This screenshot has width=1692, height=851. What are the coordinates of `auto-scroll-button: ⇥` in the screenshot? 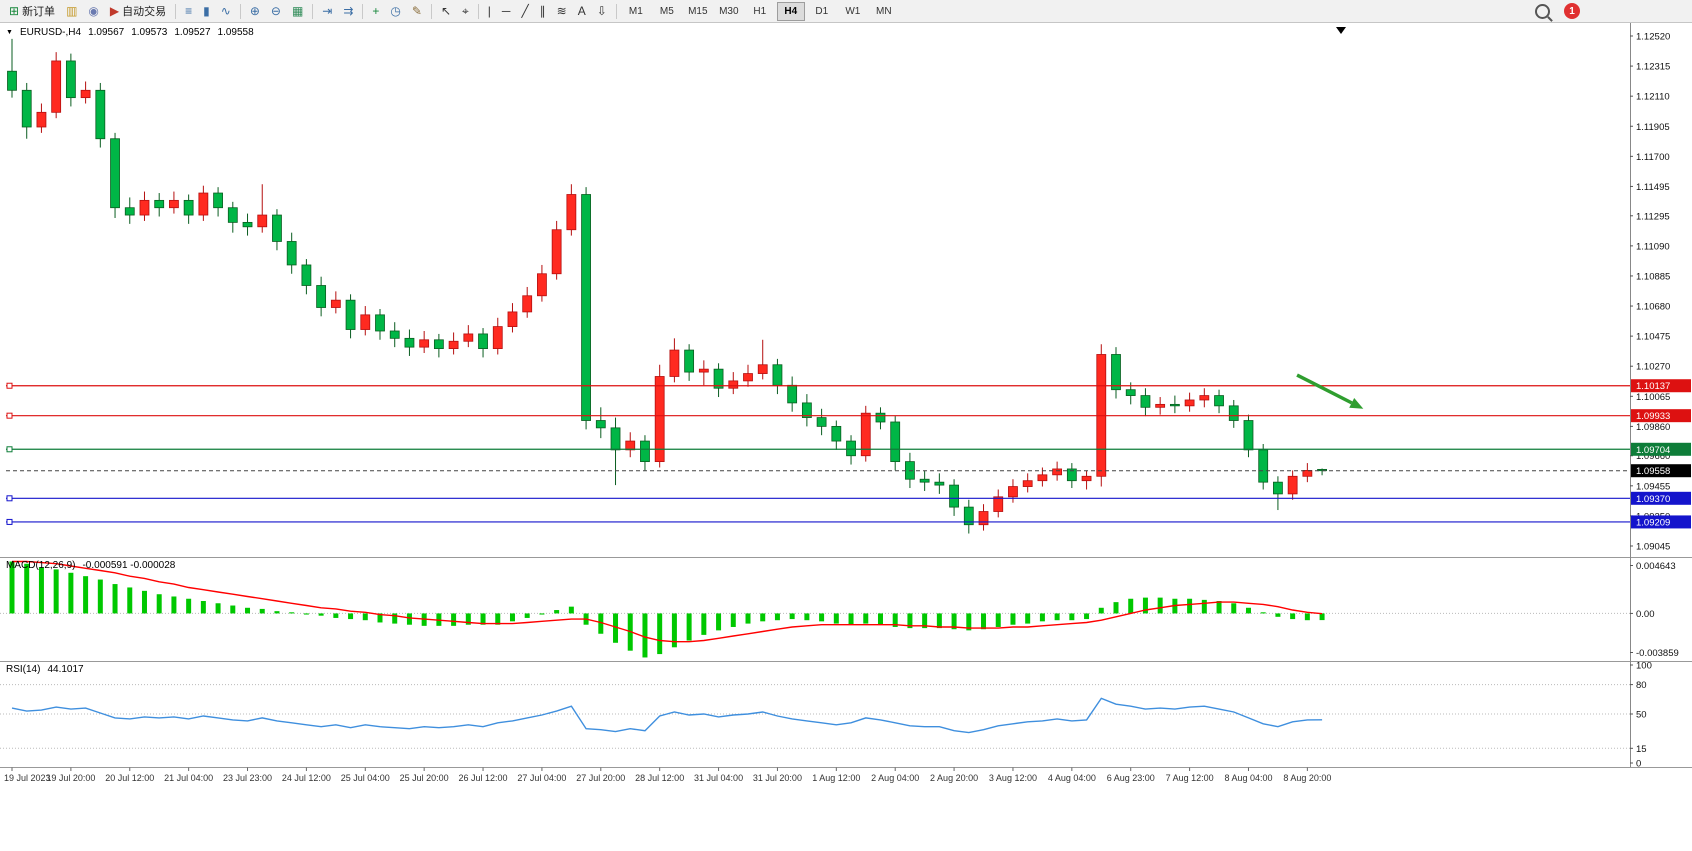 It's located at (327, 11).